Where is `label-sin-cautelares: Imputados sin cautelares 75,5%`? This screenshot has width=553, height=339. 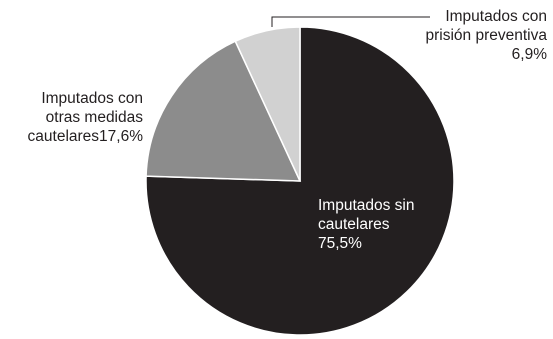
label-sin-cautelares: Imputados sin cautelares 75,5% is located at coordinates (366, 224).